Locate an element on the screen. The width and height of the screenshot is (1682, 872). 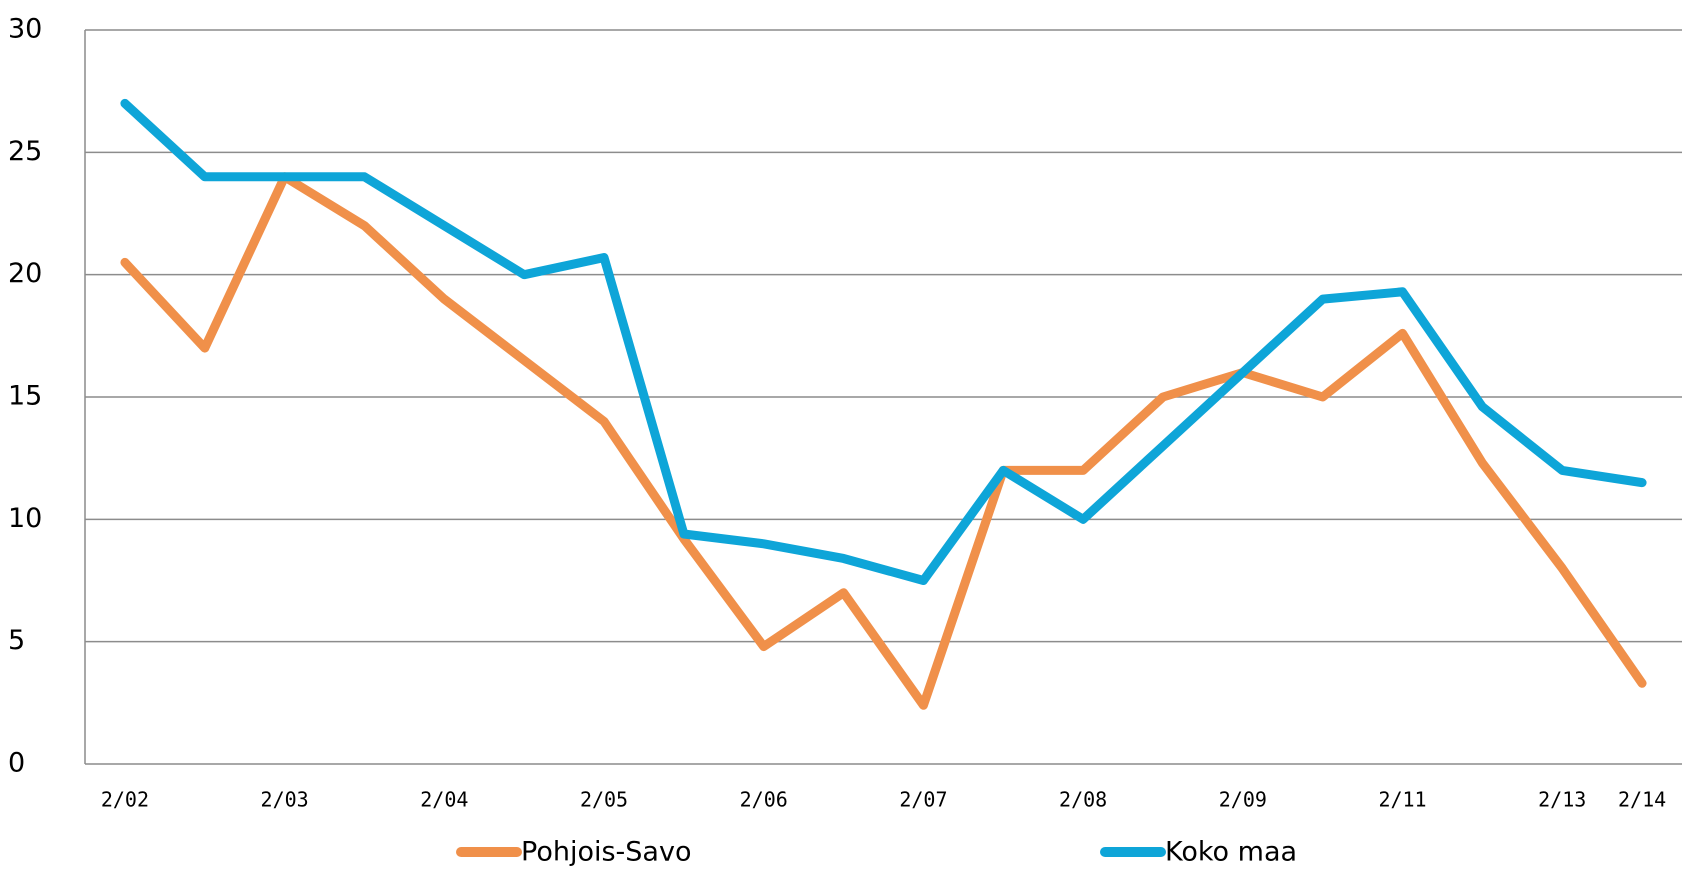
legend-label: Koko maa is located at coordinates (1231, 852).